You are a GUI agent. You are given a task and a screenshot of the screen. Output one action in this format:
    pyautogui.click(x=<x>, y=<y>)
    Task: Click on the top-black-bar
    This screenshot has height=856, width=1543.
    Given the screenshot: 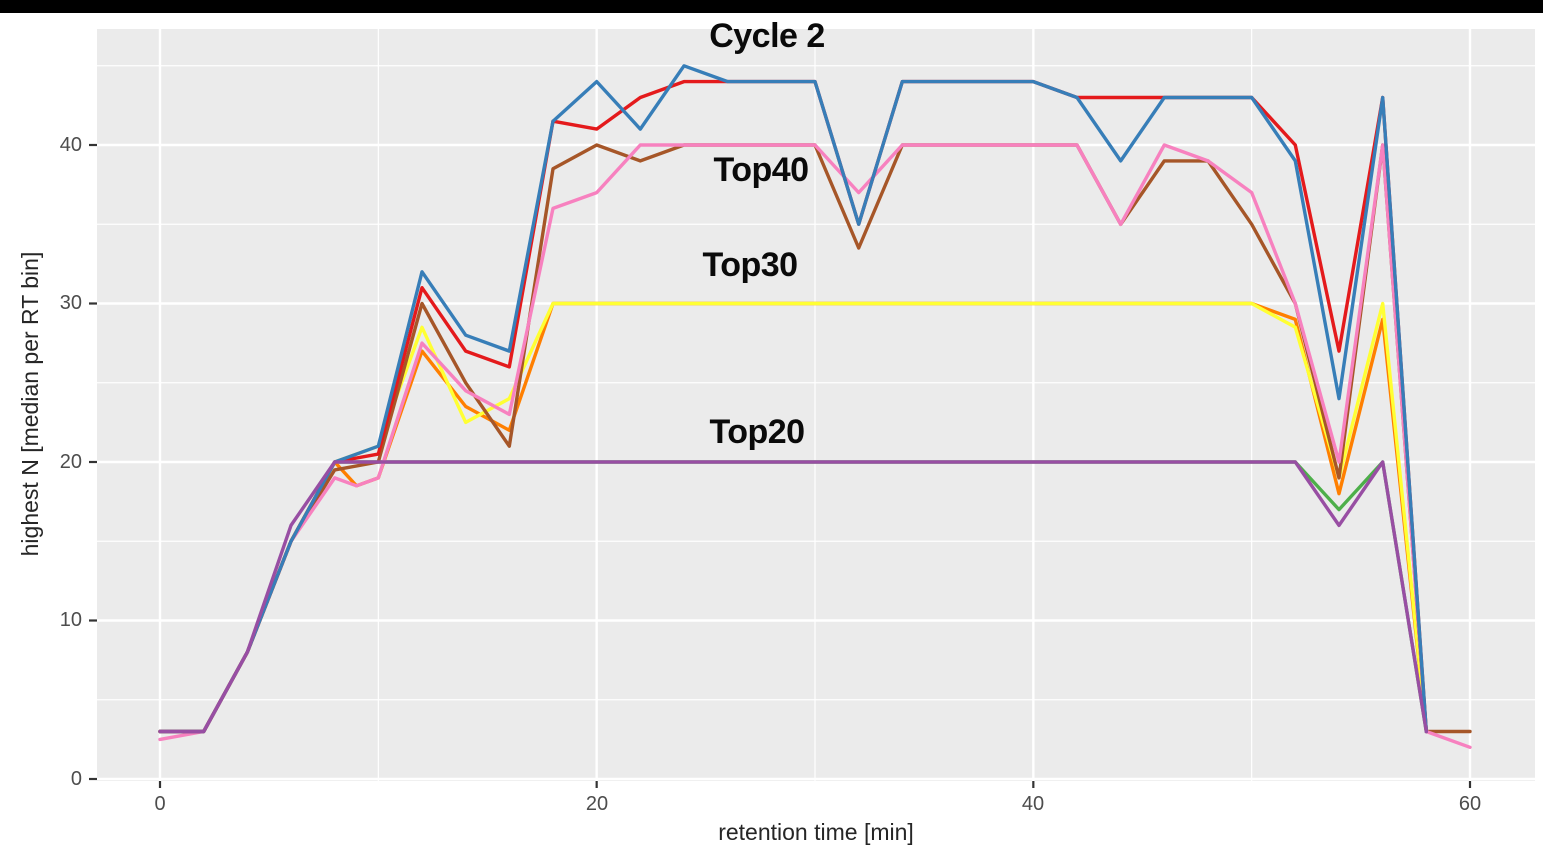 What is the action you would take?
    pyautogui.click(x=771, y=6)
    